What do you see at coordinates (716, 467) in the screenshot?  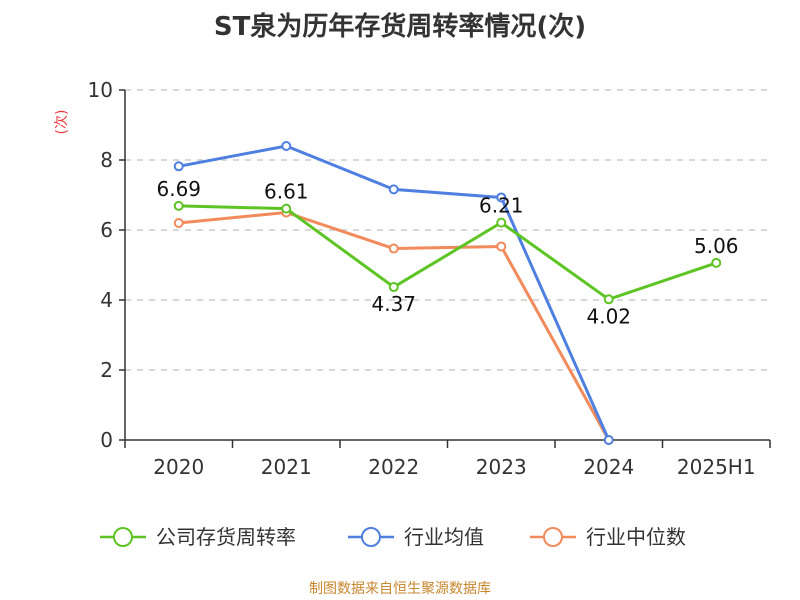 I see `x-tick-label: 2025H1` at bounding box center [716, 467].